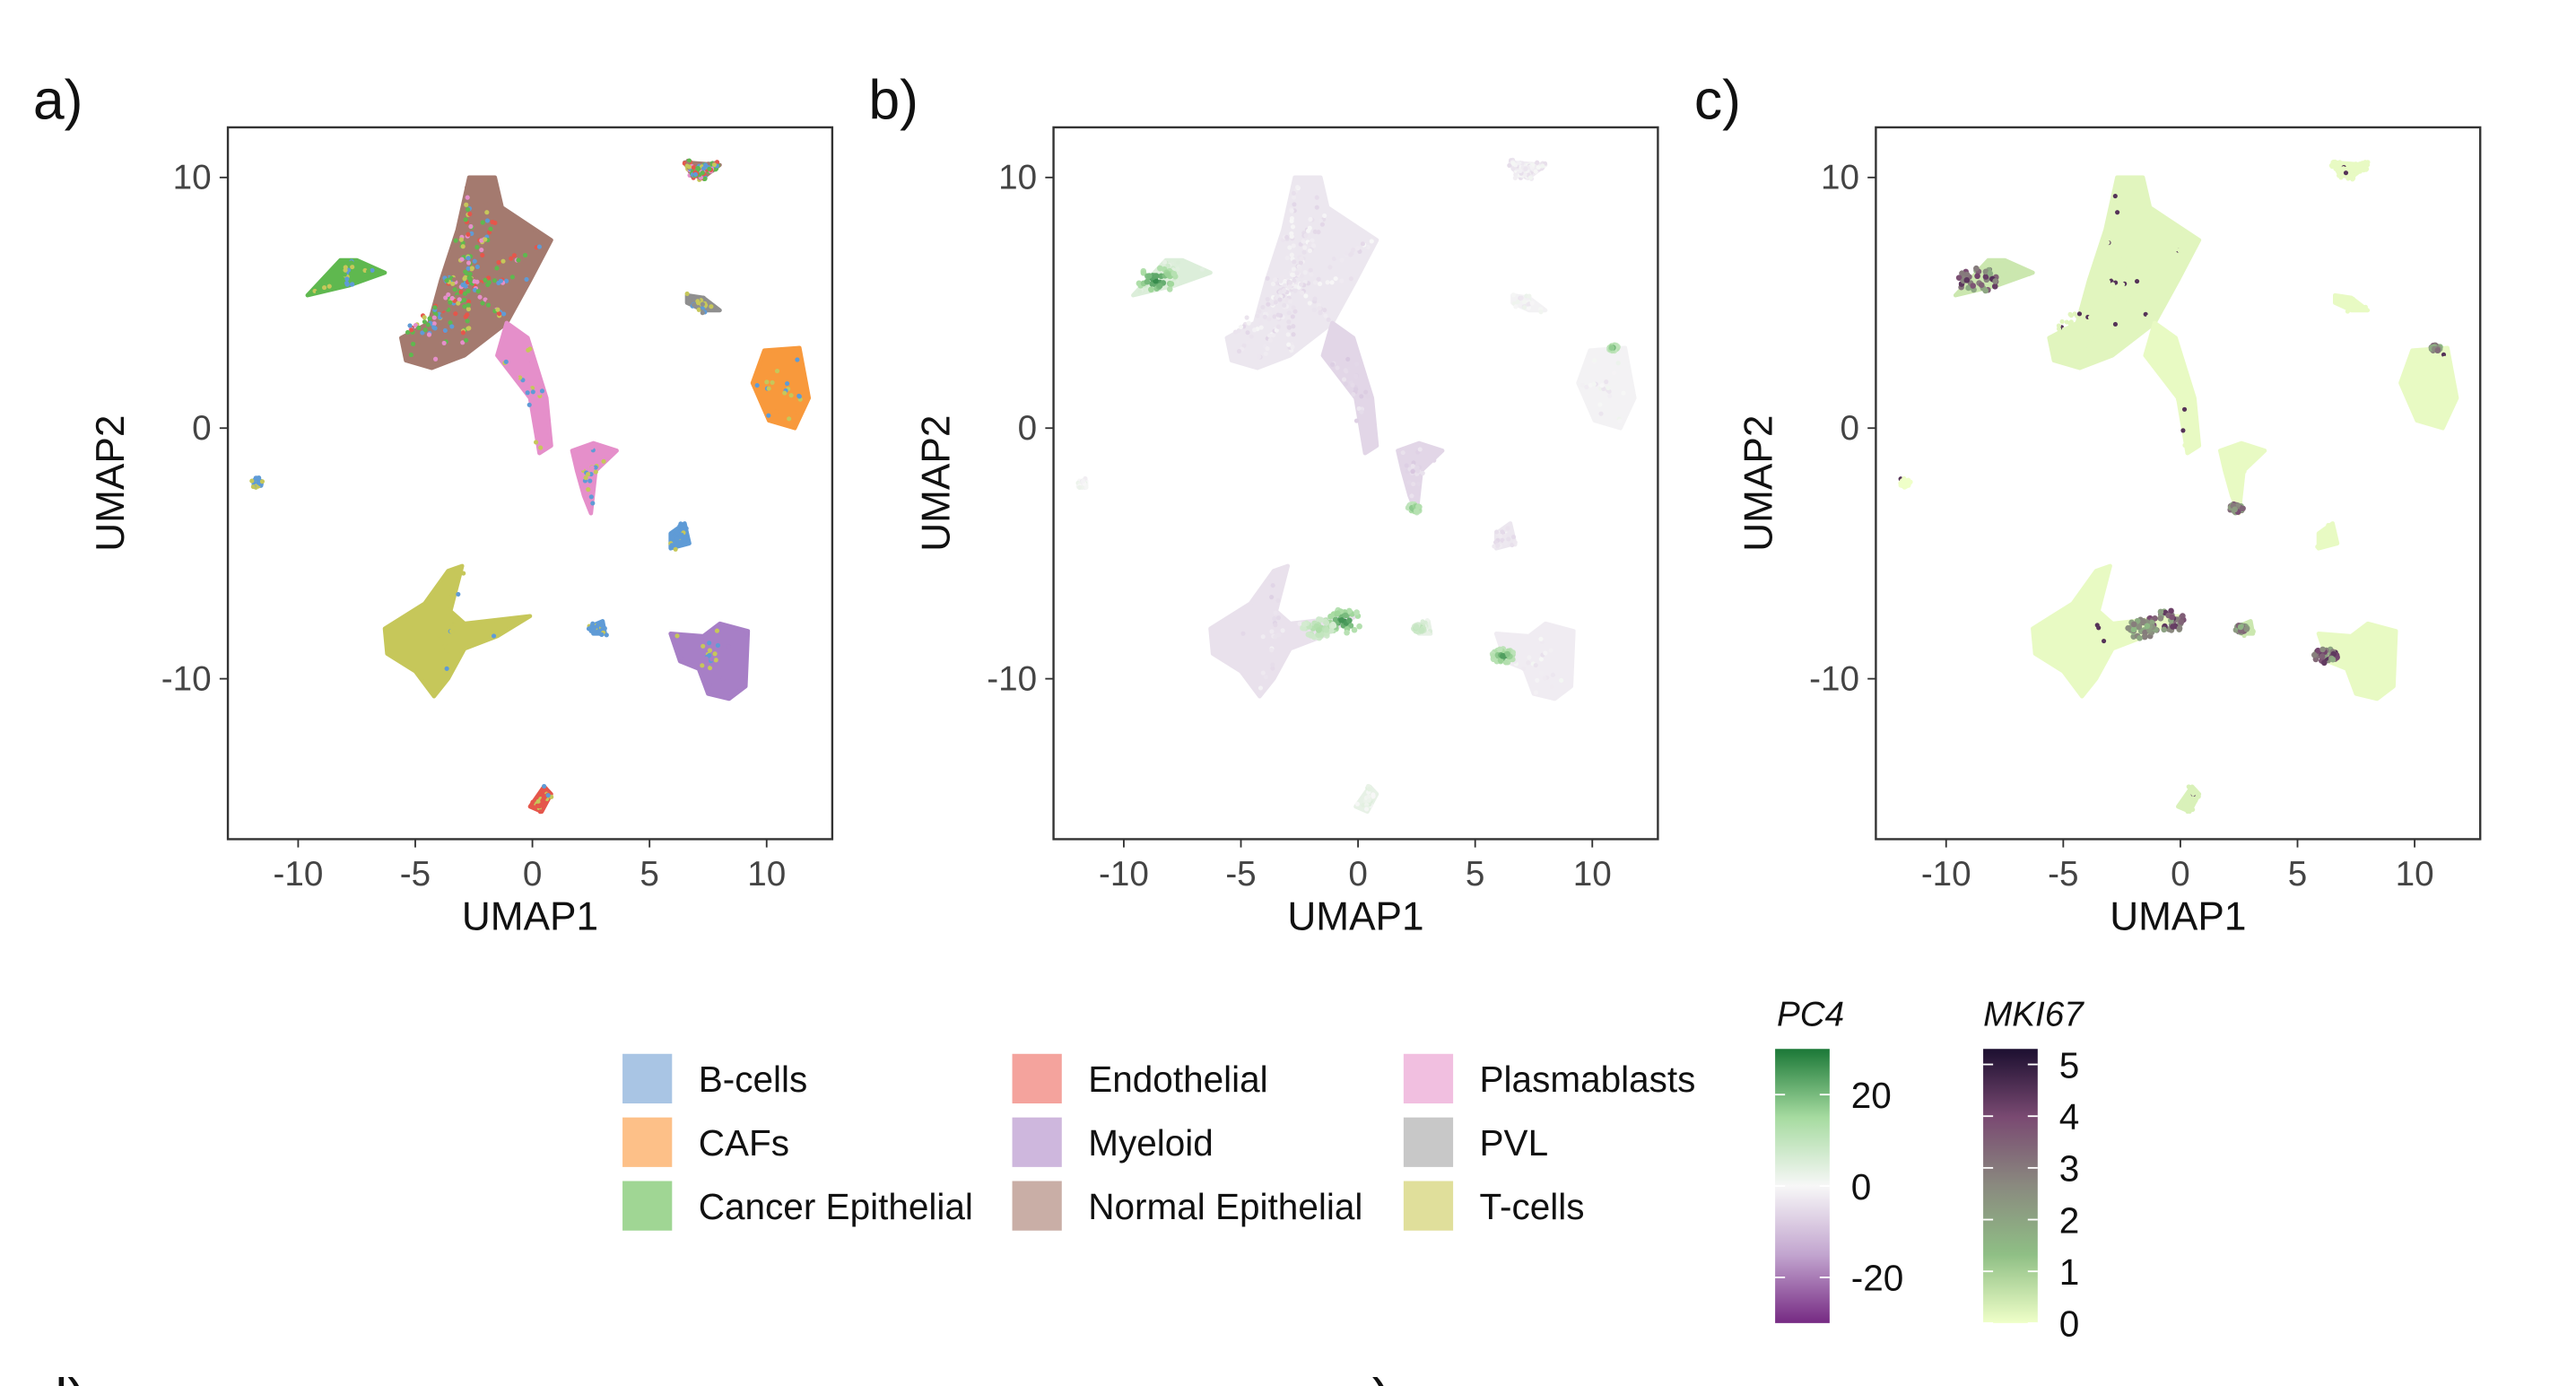  Describe the element at coordinates (2069, 1117) in the screenshot. I see `colorbar-tick-label: 4` at that location.